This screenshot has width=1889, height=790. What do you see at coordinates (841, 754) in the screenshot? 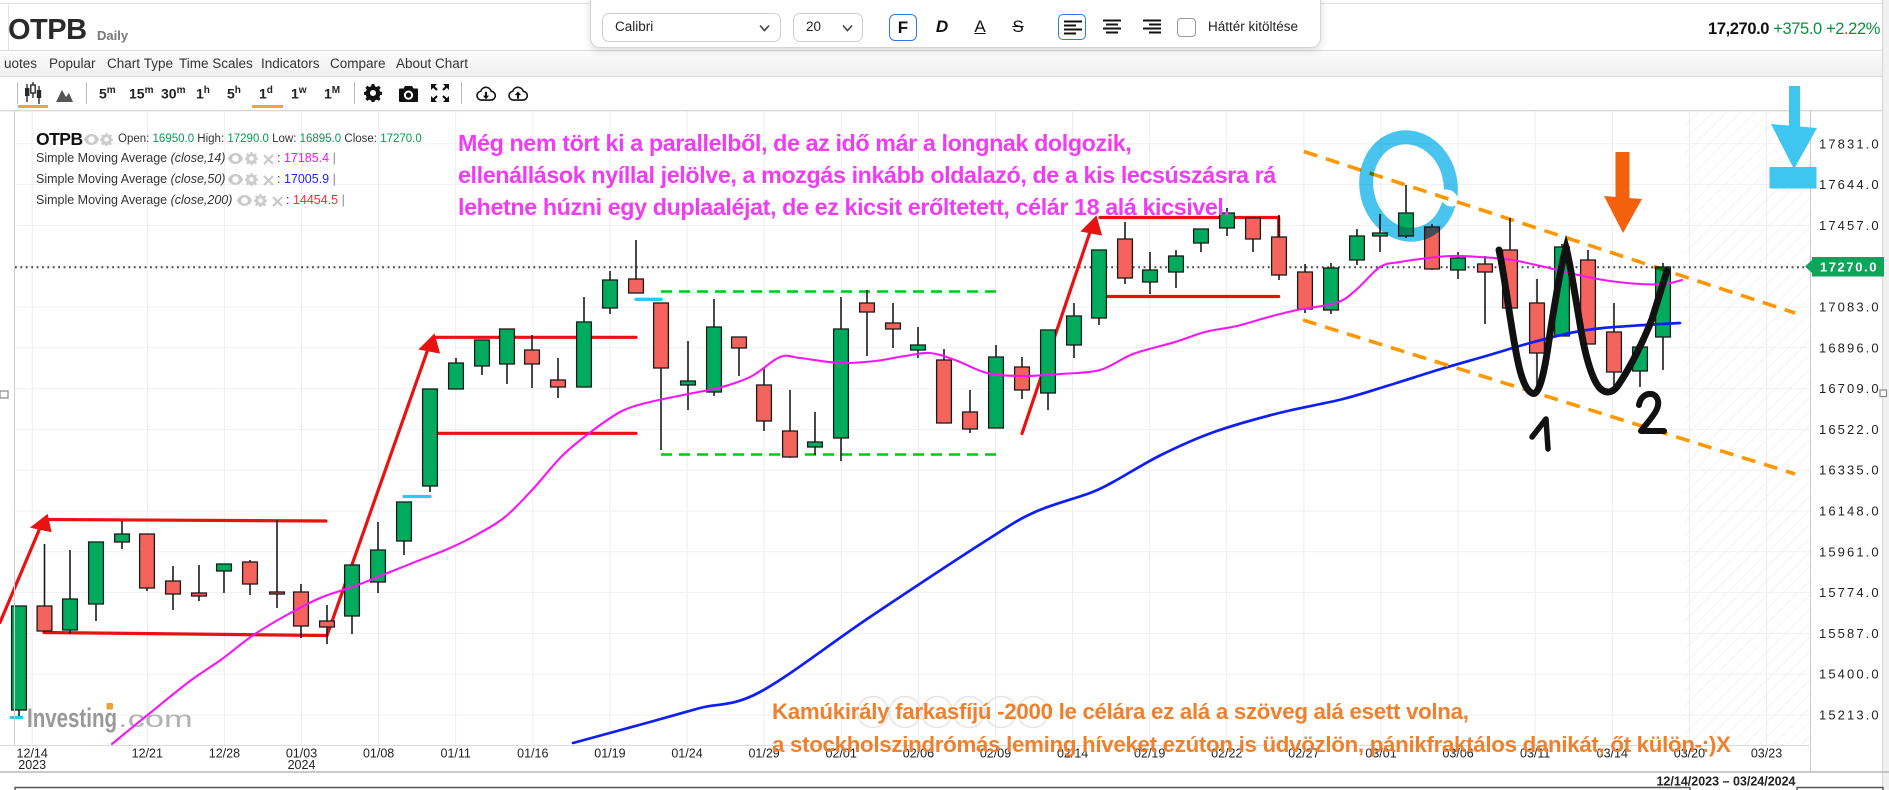
I see `svg-text: 02/01` at bounding box center [841, 754].